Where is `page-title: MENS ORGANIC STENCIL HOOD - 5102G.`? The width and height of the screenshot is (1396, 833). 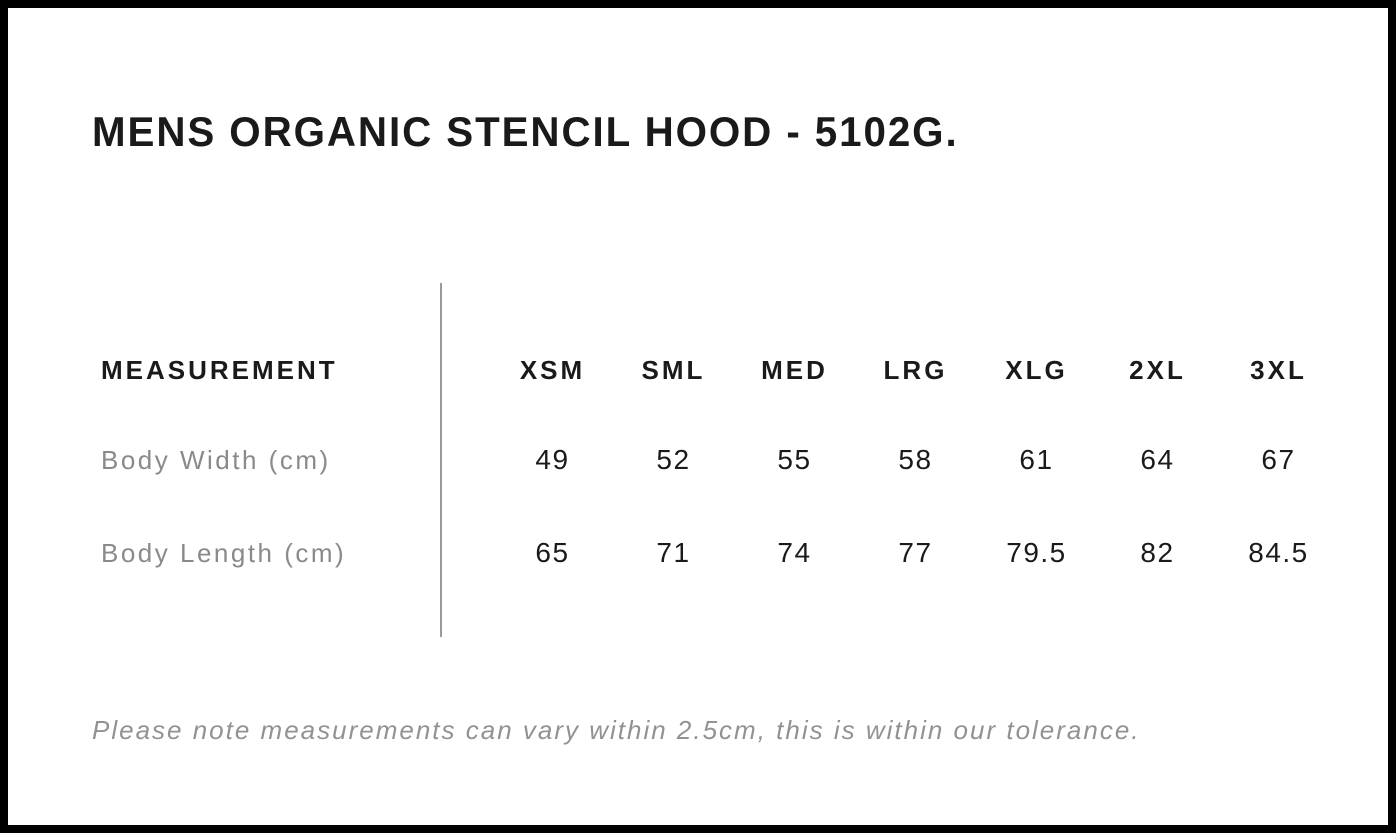 page-title: MENS ORGANIC STENCIL HOOD - 5102G. is located at coordinates (525, 131).